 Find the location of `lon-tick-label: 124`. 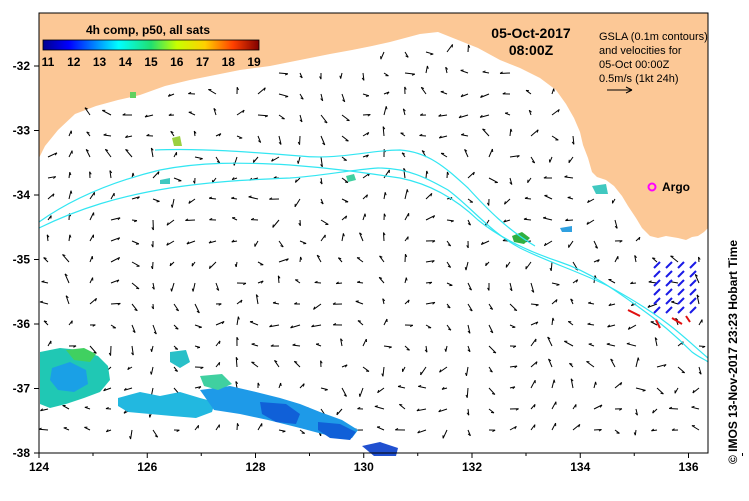

lon-tick-label: 124 is located at coordinates (39, 467).